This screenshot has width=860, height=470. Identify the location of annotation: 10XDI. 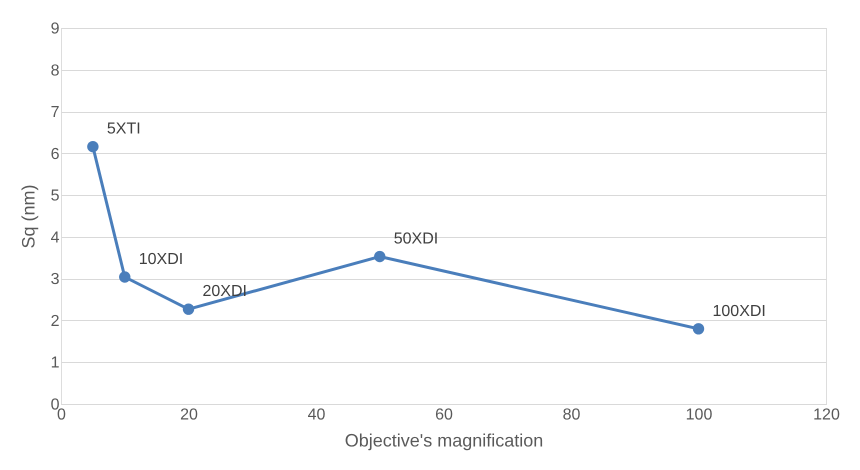
(161, 259).